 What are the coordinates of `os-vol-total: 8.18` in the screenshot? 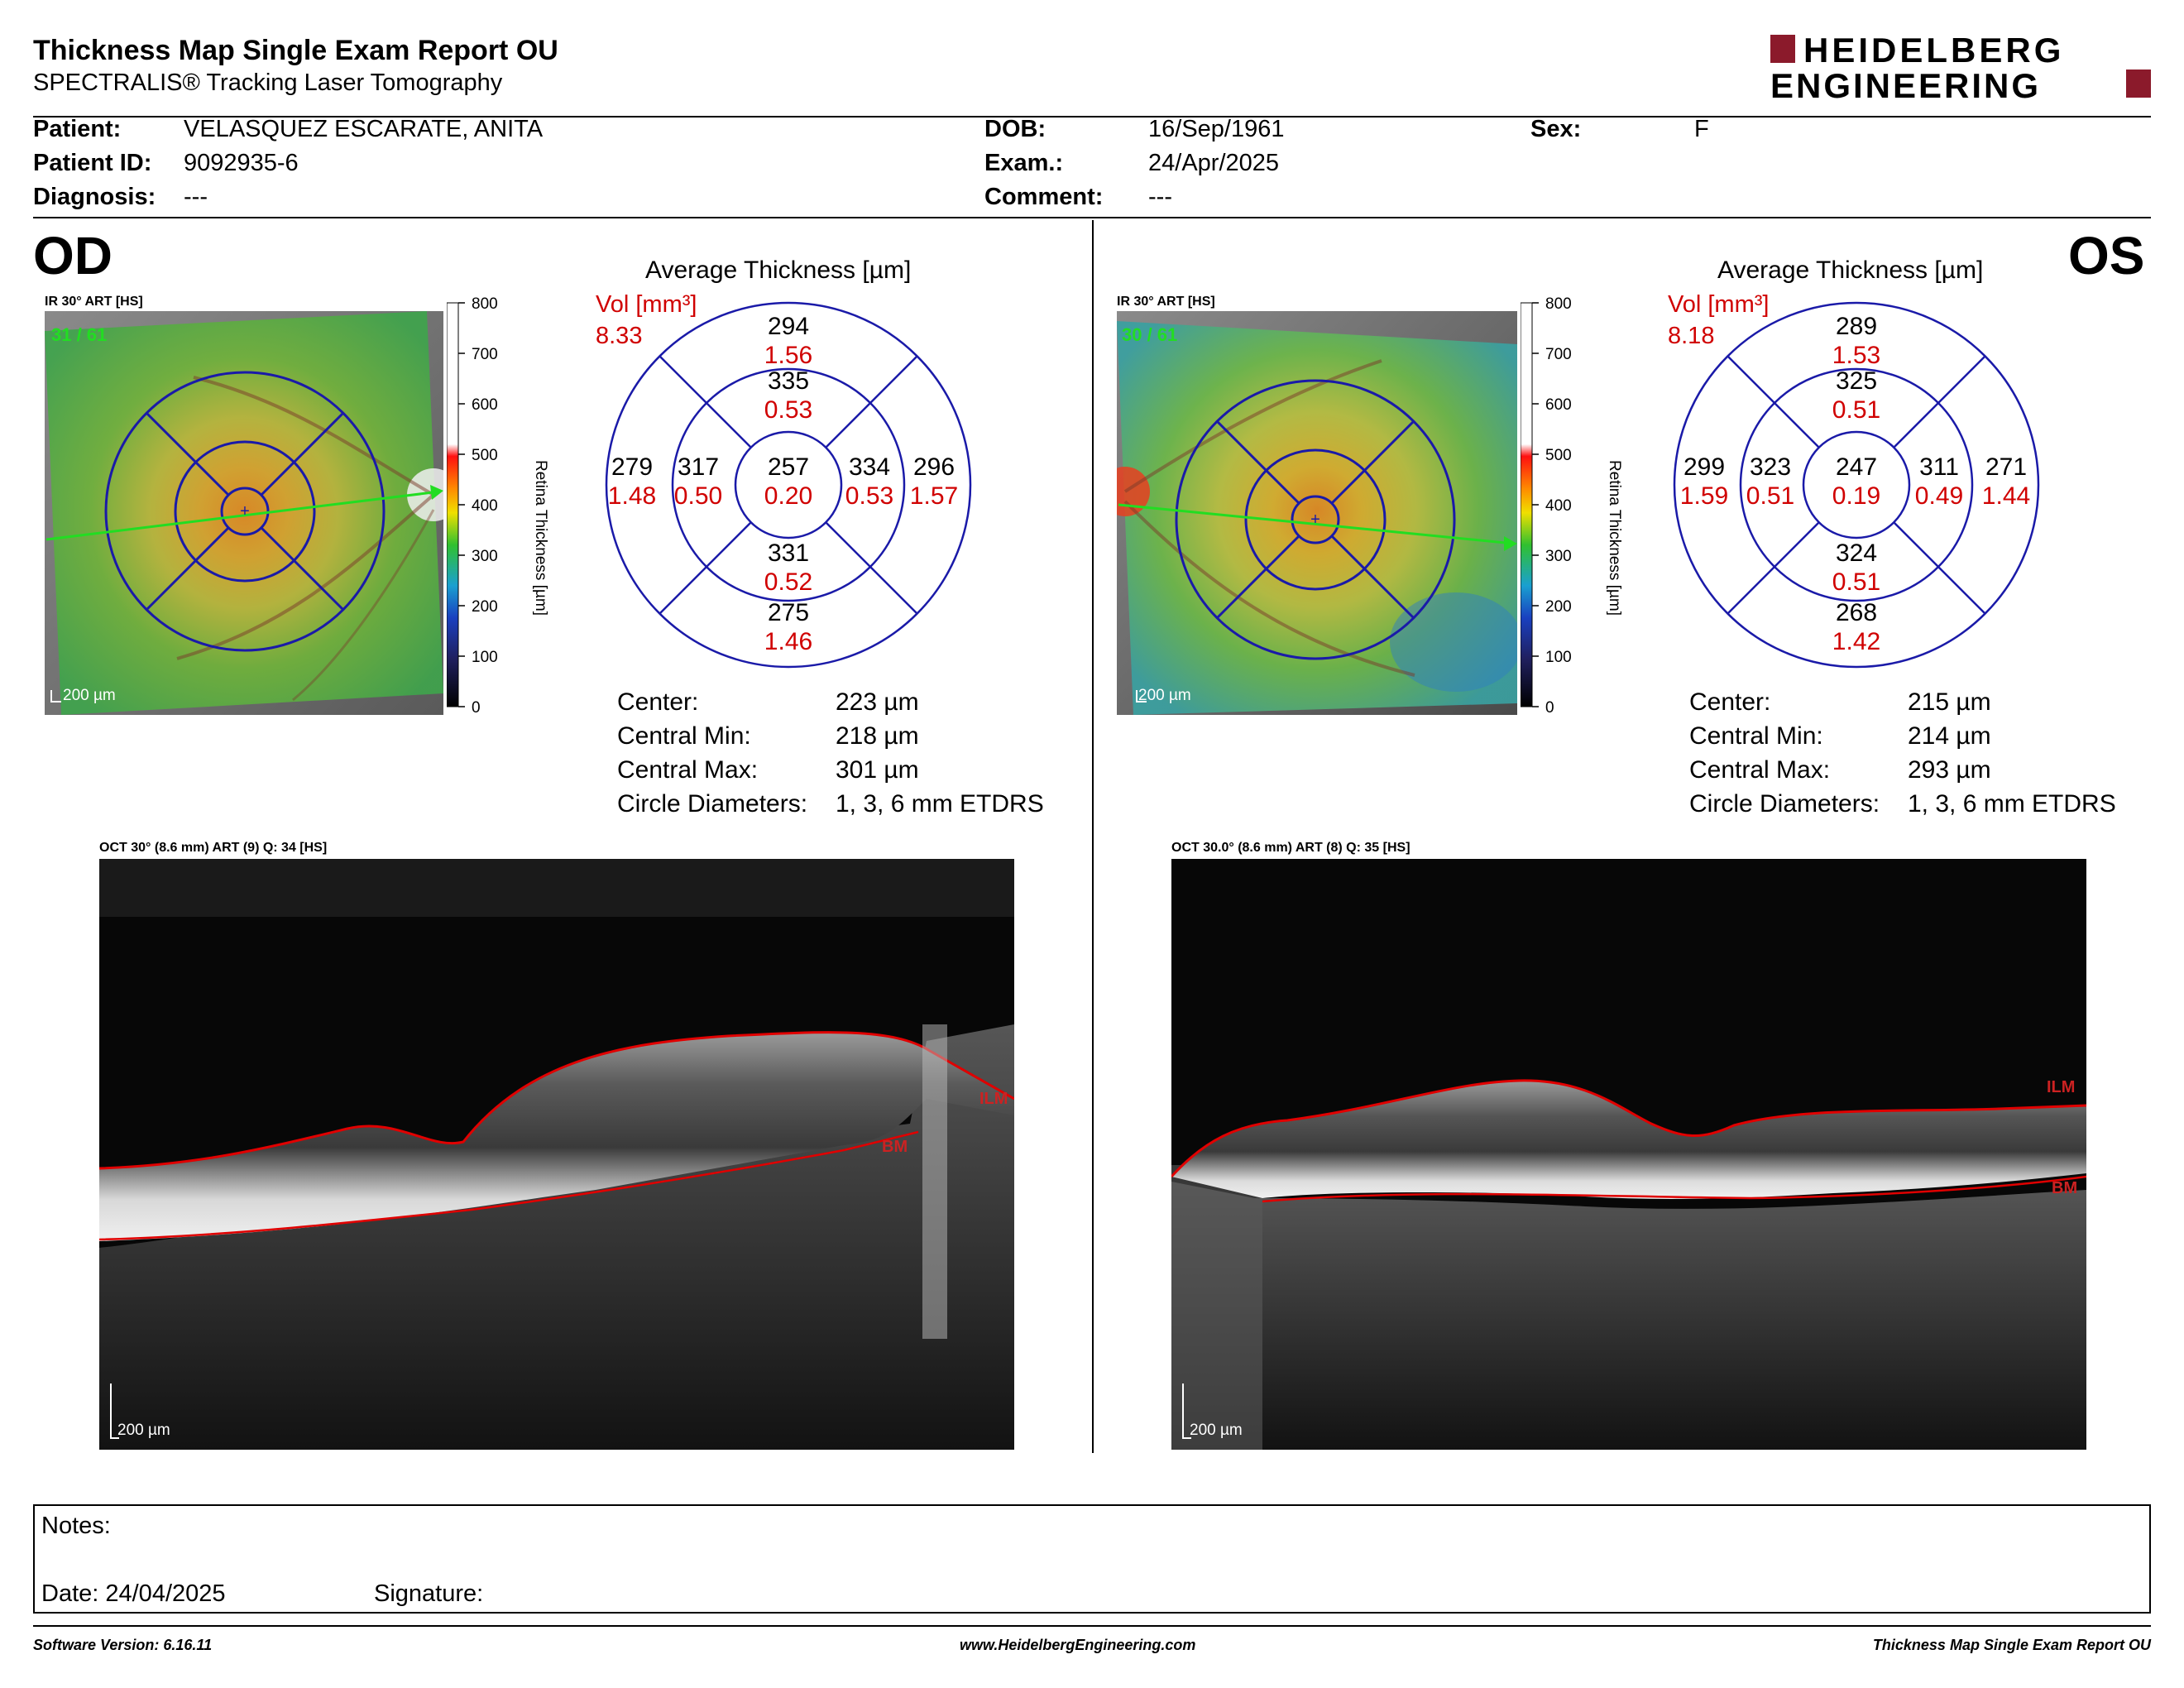 It's located at (1691, 336).